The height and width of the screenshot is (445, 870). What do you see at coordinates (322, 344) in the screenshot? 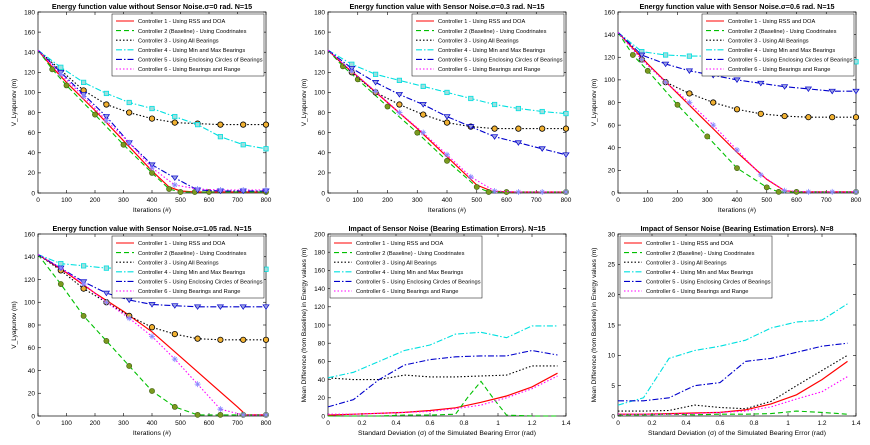
I see `y-tick-label: 80` at bounding box center [322, 344].